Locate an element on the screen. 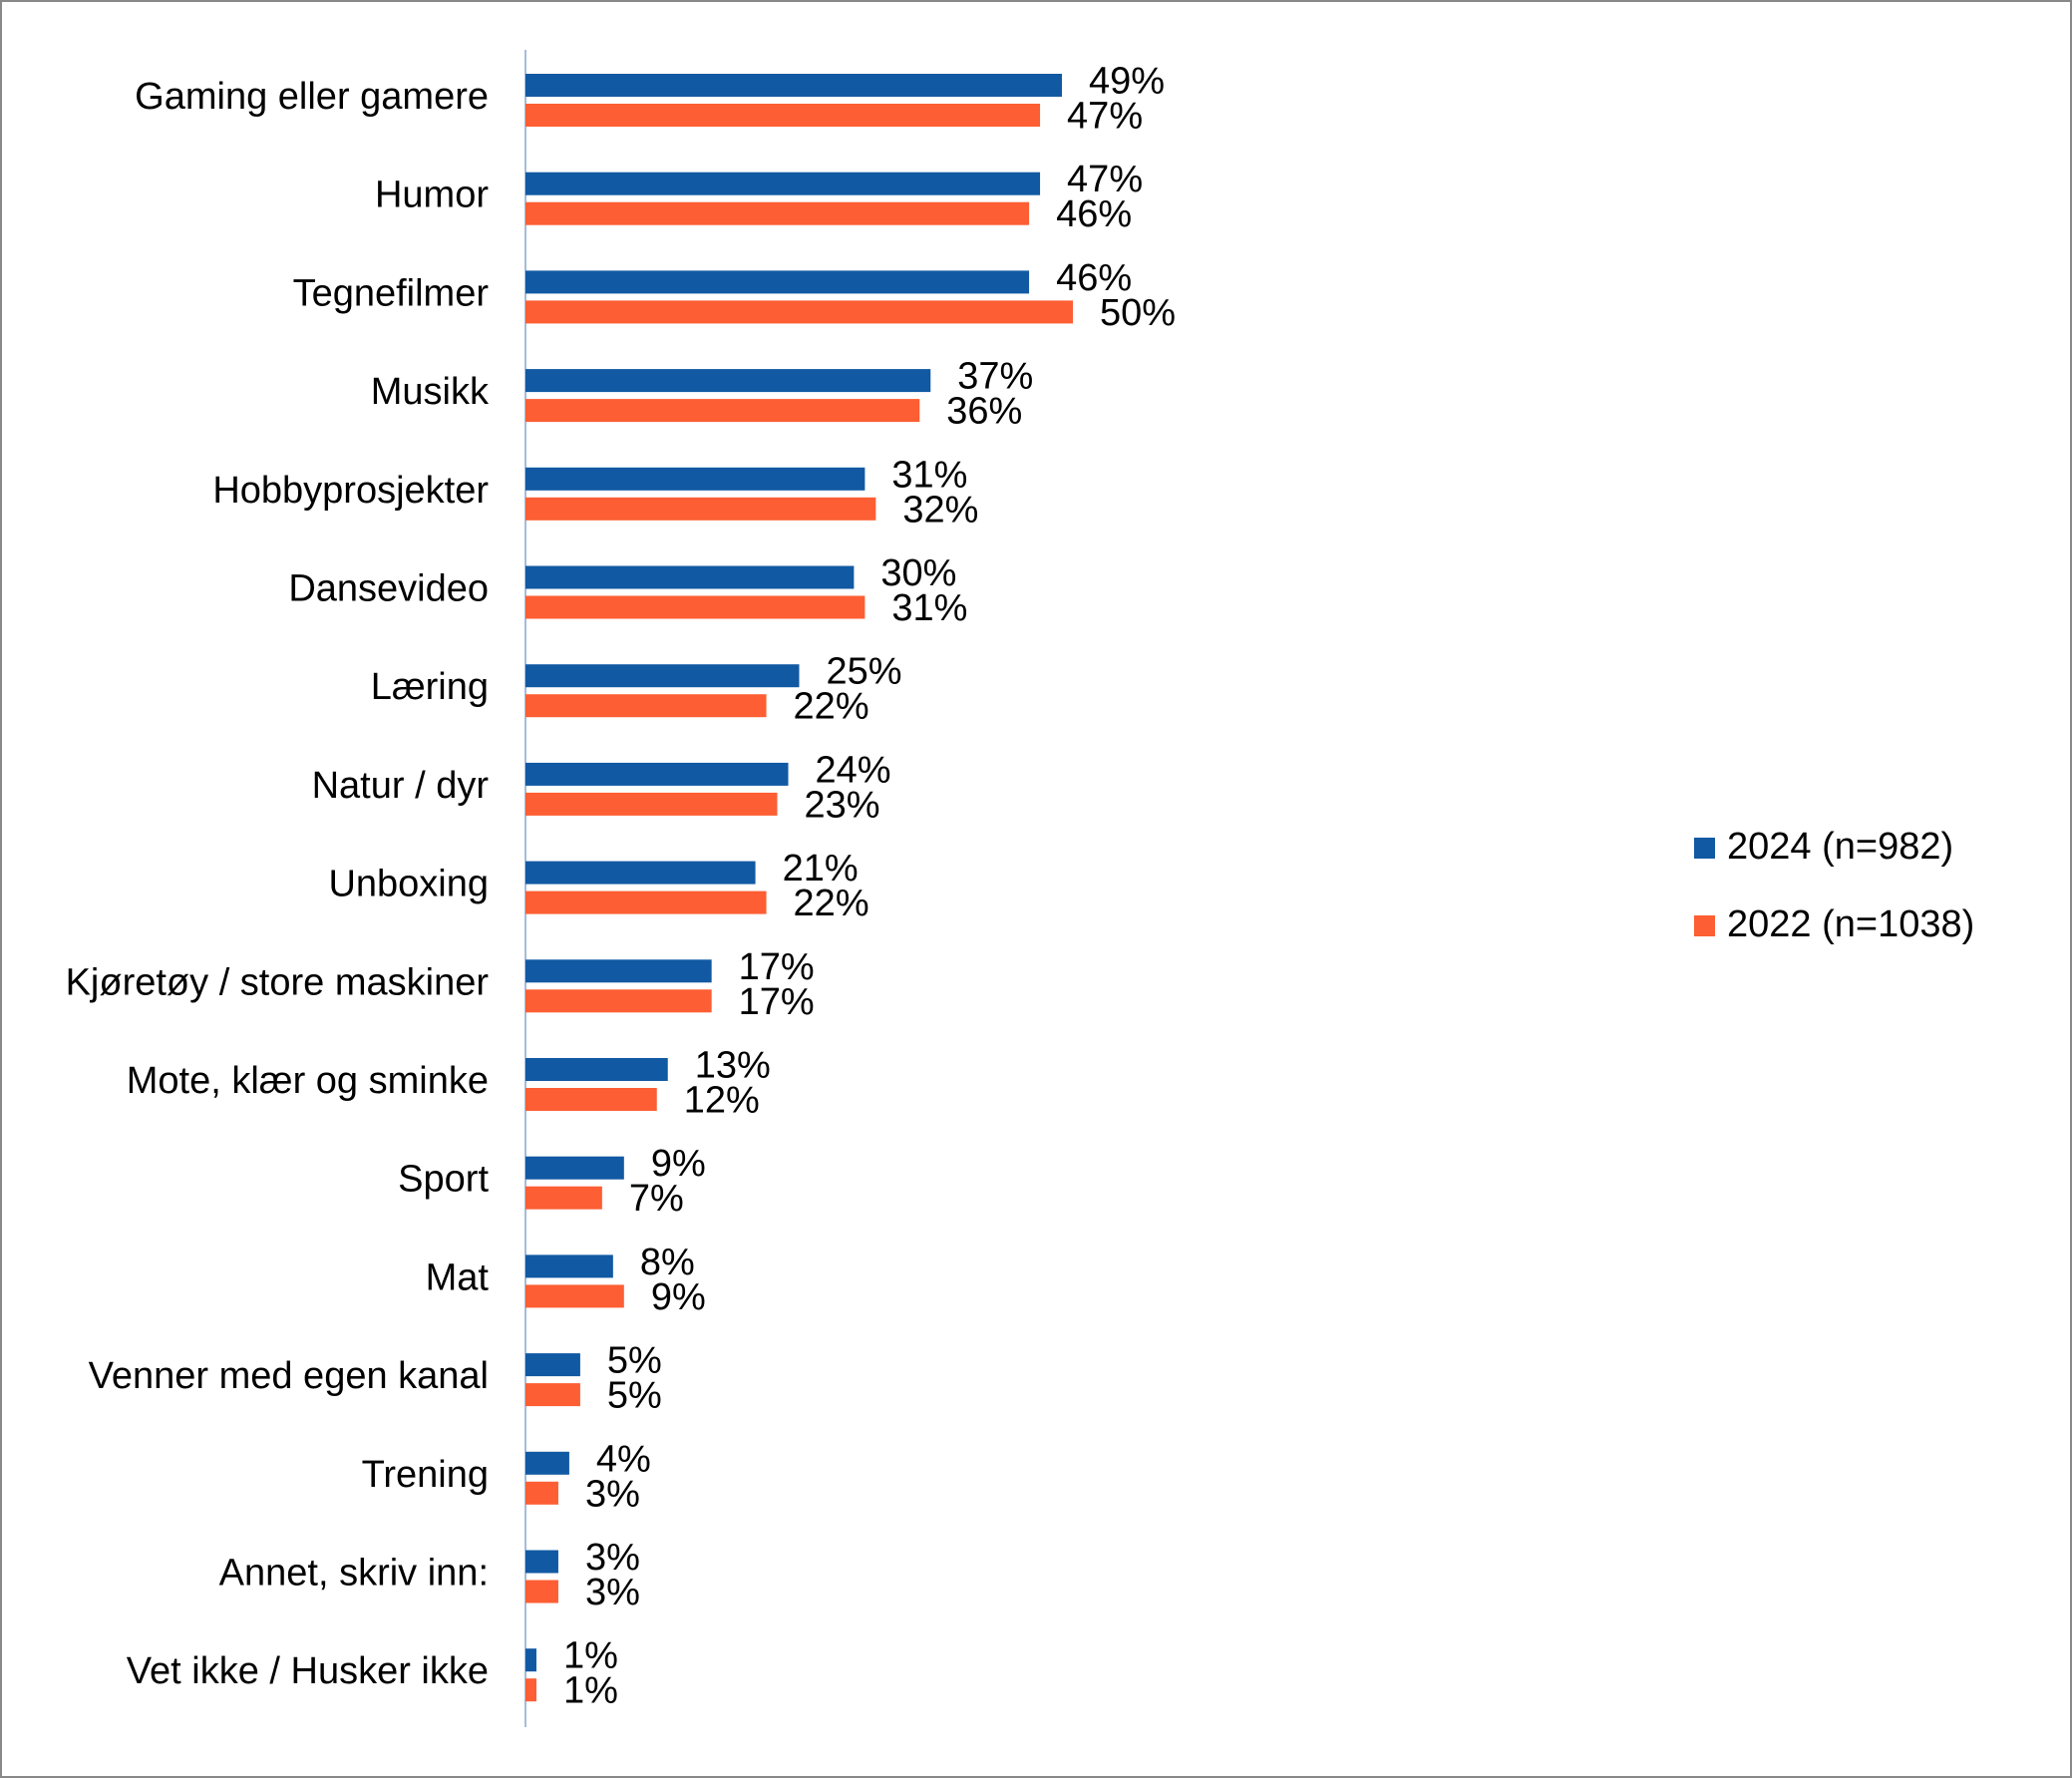 Image resolution: width=2072 pixels, height=1778 pixels. category-label: Tegnefilmer is located at coordinates (392, 293).